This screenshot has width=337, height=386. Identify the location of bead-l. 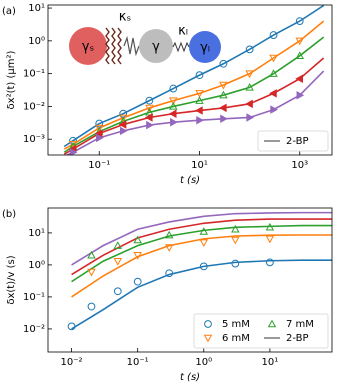
(205, 47).